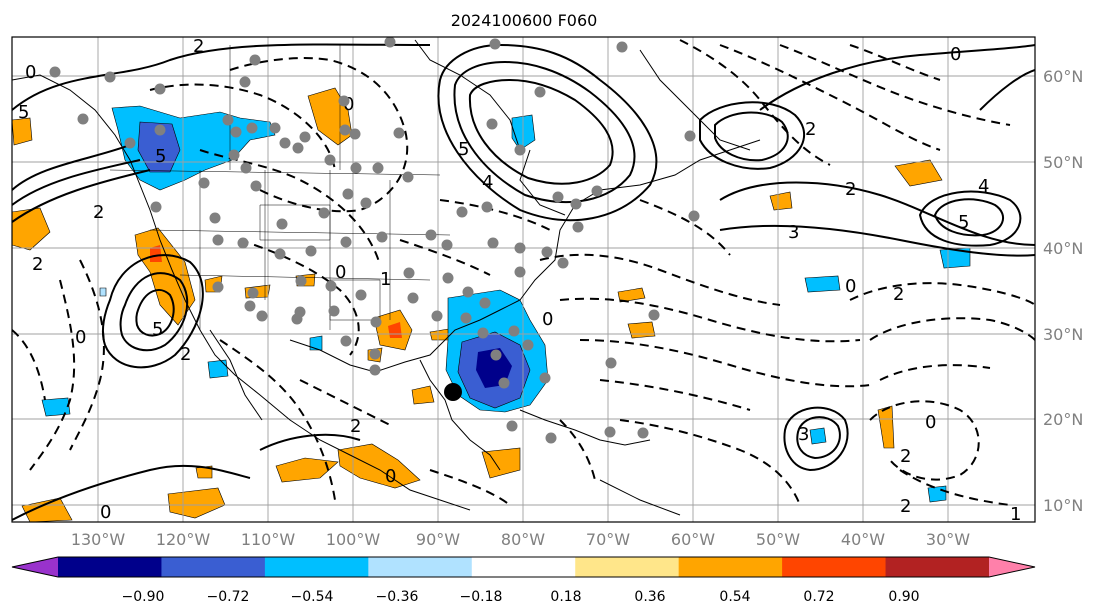 This screenshot has width=1105, height=615. What do you see at coordinates (1063, 419) in the screenshot?
I see `lat-label: 20°N` at bounding box center [1063, 419].